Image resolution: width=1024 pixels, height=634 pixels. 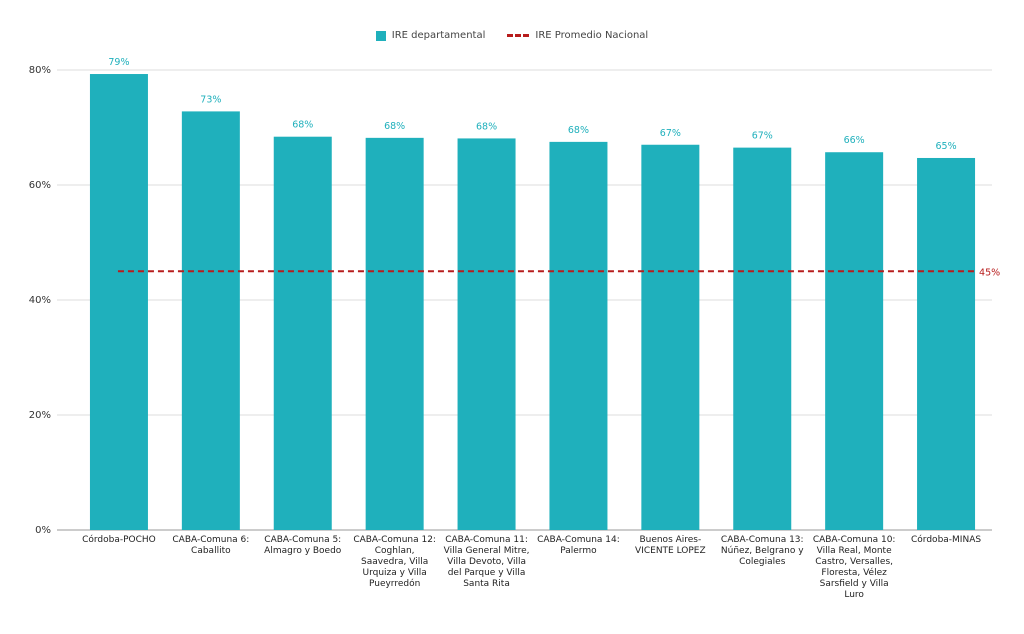 What do you see at coordinates (43, 530) in the screenshot?
I see `y-tick-label: 0%` at bounding box center [43, 530].